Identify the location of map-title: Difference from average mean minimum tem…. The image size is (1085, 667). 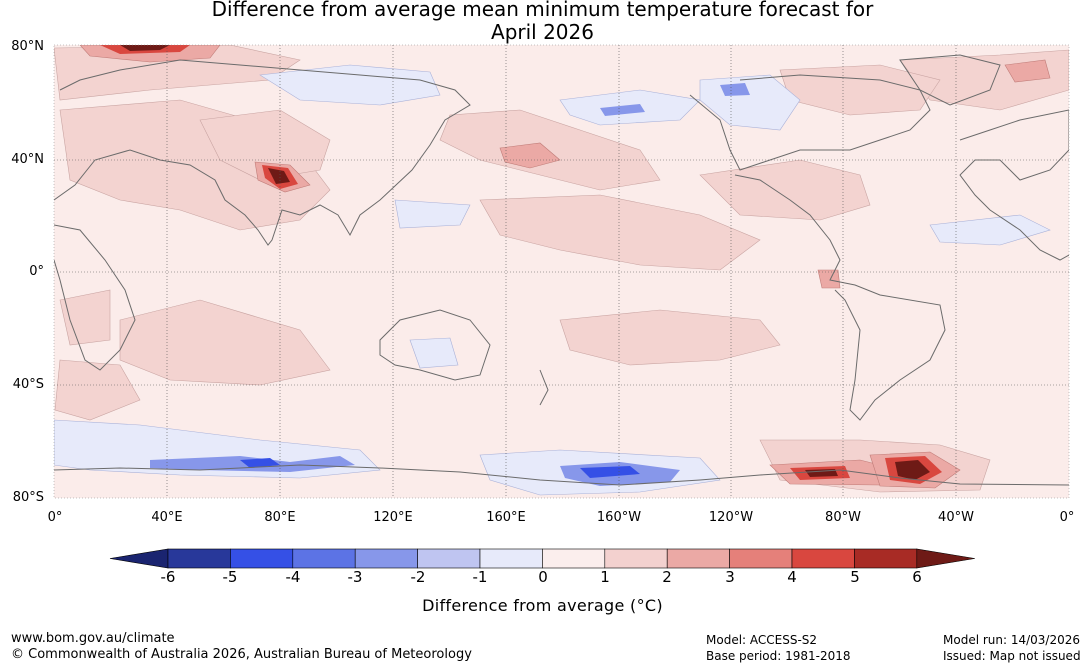
(542, 10).